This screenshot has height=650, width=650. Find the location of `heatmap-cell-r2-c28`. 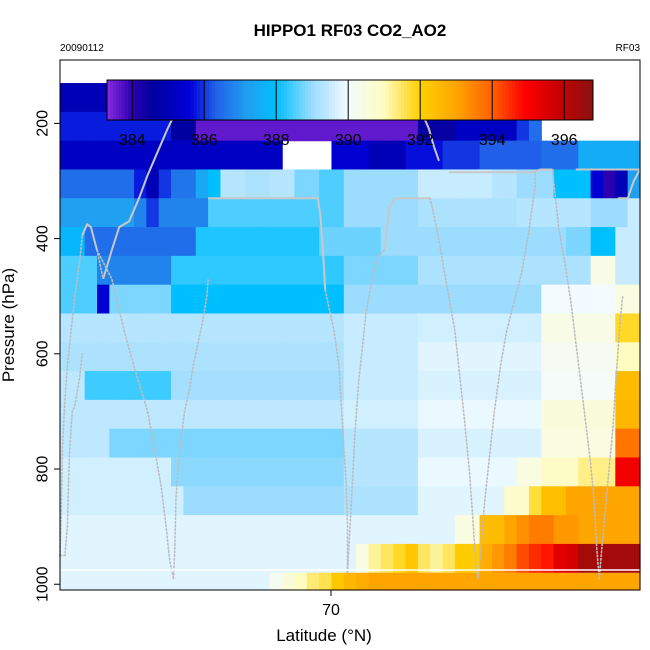

heatmap-cell-r2-c28 is located at coordinates (412, 155).